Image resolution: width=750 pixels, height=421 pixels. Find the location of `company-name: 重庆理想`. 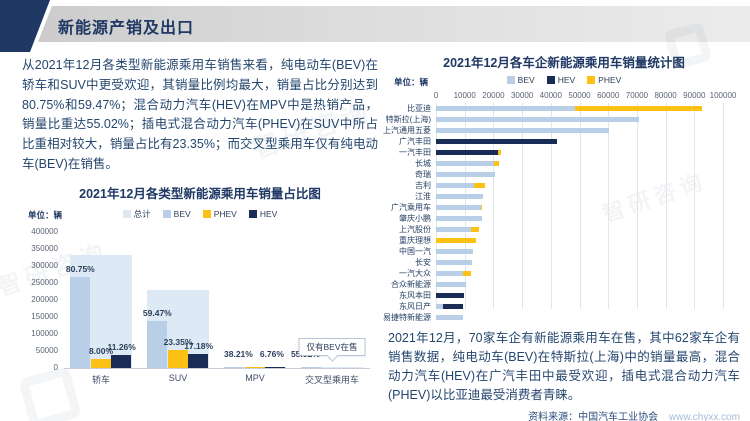

company-name: 重庆理想 is located at coordinates (415, 240).